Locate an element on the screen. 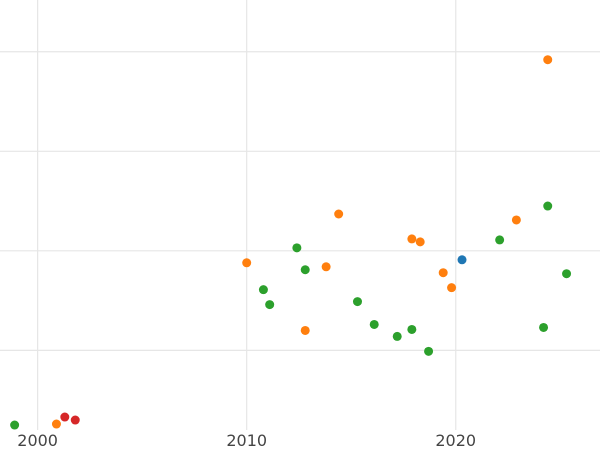 The image size is (600, 450). x-tick-label: 2020 is located at coordinates (455, 440).